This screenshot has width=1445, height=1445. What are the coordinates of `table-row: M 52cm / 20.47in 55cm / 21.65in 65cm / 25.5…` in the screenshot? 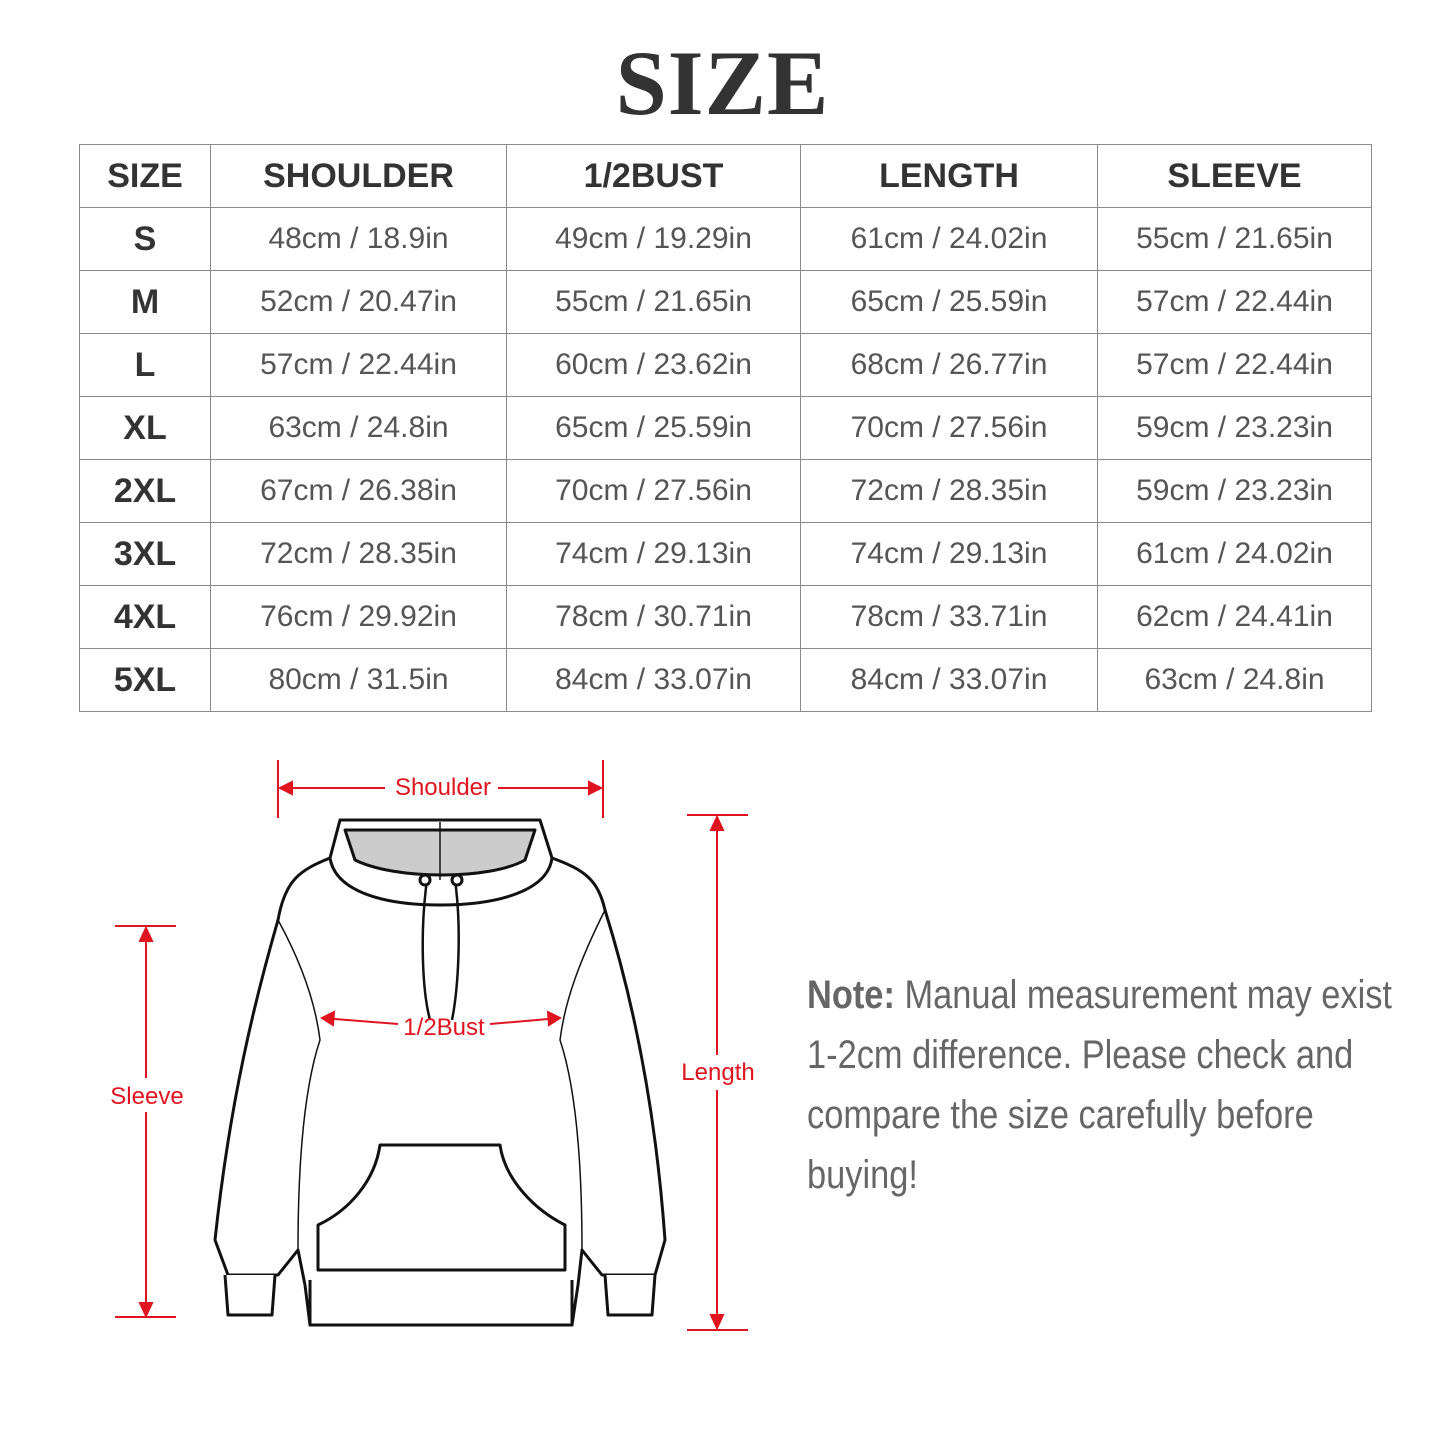 It's located at (725, 302).